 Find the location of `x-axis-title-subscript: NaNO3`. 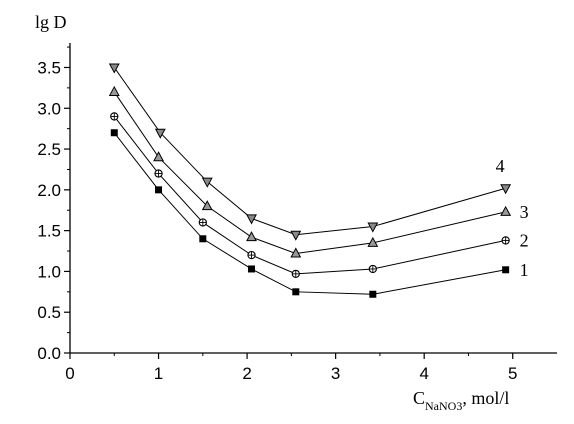

x-axis-title-subscript: NaNO3 is located at coordinates (443, 406).